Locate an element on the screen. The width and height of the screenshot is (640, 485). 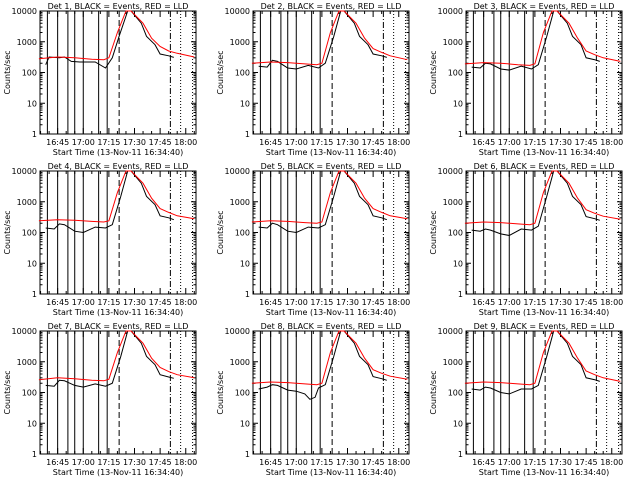
panel-title: Det 2, BLACK = Events, RED = LLD is located at coordinates (331, 6).